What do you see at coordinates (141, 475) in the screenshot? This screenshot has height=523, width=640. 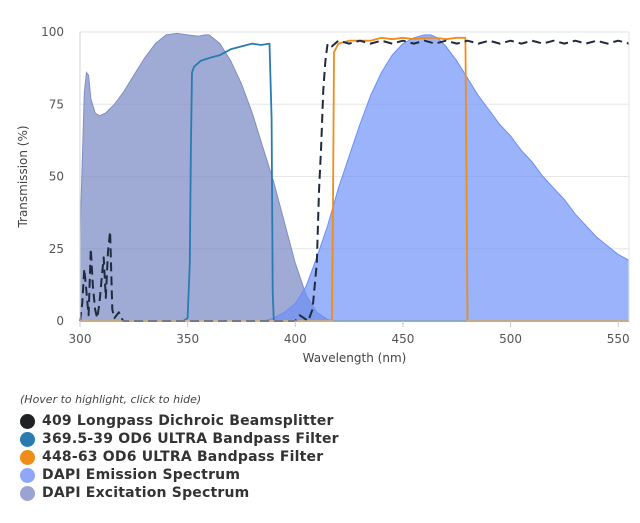 I see `legend-label: DAPI Emission Spectrum` at bounding box center [141, 475].